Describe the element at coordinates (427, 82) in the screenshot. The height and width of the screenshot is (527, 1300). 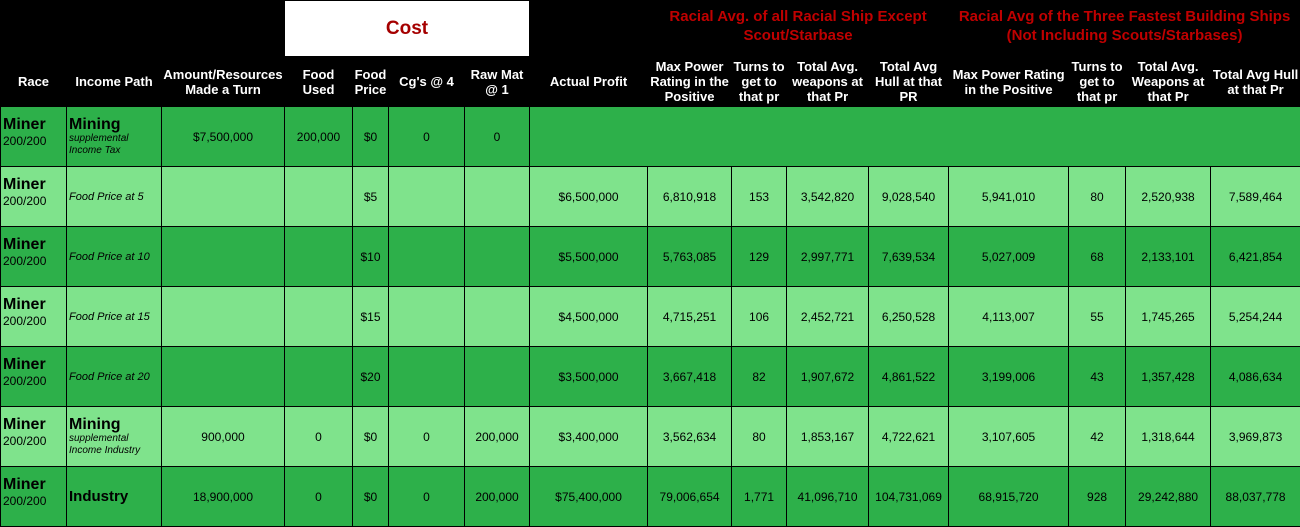
I see `cgs-header: Cg's @ 4` at that location.